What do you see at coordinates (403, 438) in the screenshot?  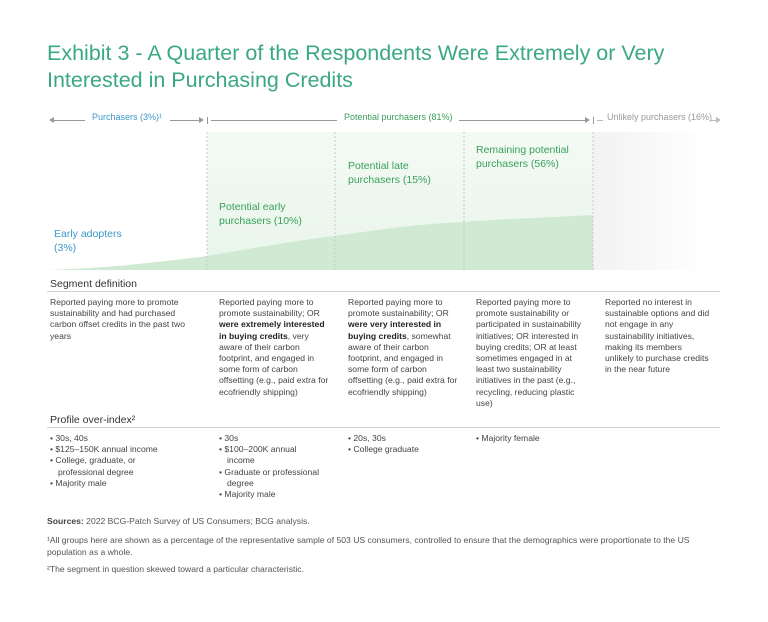 I see `list-item: 20s, 30s` at bounding box center [403, 438].